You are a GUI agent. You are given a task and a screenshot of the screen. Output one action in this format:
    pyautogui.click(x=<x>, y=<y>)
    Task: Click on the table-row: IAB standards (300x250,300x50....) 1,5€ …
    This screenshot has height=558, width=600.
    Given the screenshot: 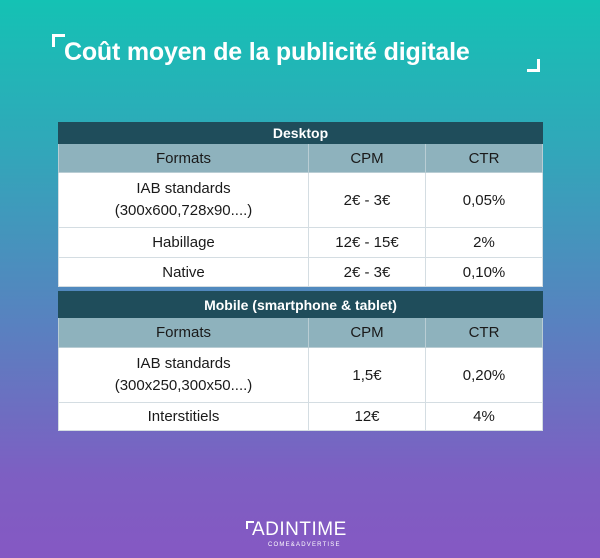 What is the action you would take?
    pyautogui.click(x=301, y=375)
    